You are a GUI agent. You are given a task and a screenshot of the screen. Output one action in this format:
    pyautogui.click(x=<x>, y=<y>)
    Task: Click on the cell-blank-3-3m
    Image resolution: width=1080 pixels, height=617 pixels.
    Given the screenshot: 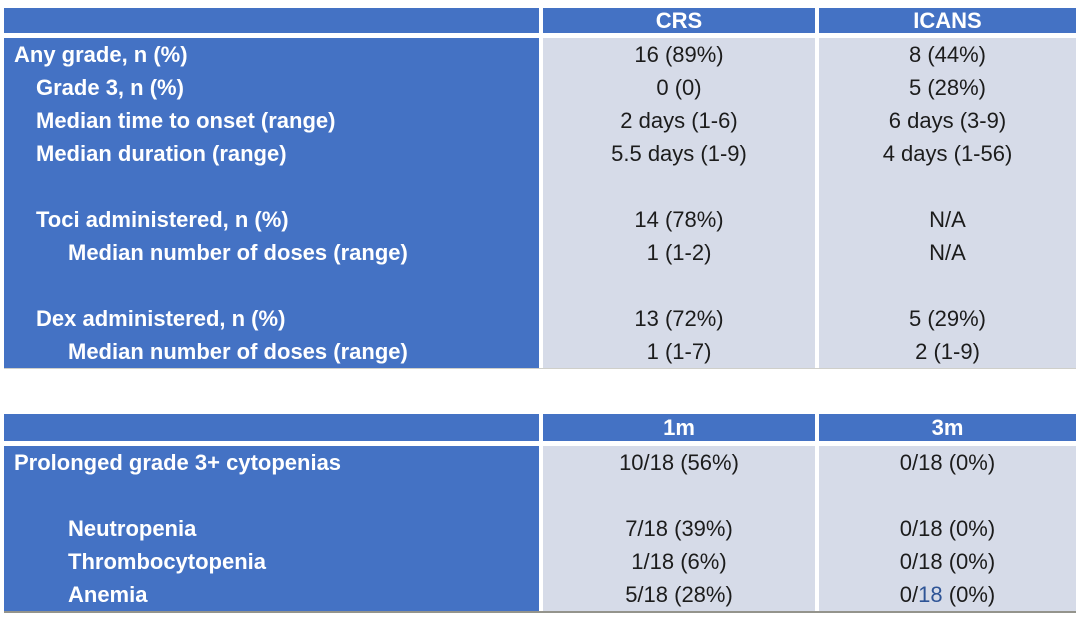 What is the action you would take?
    pyautogui.click(x=947, y=495)
    